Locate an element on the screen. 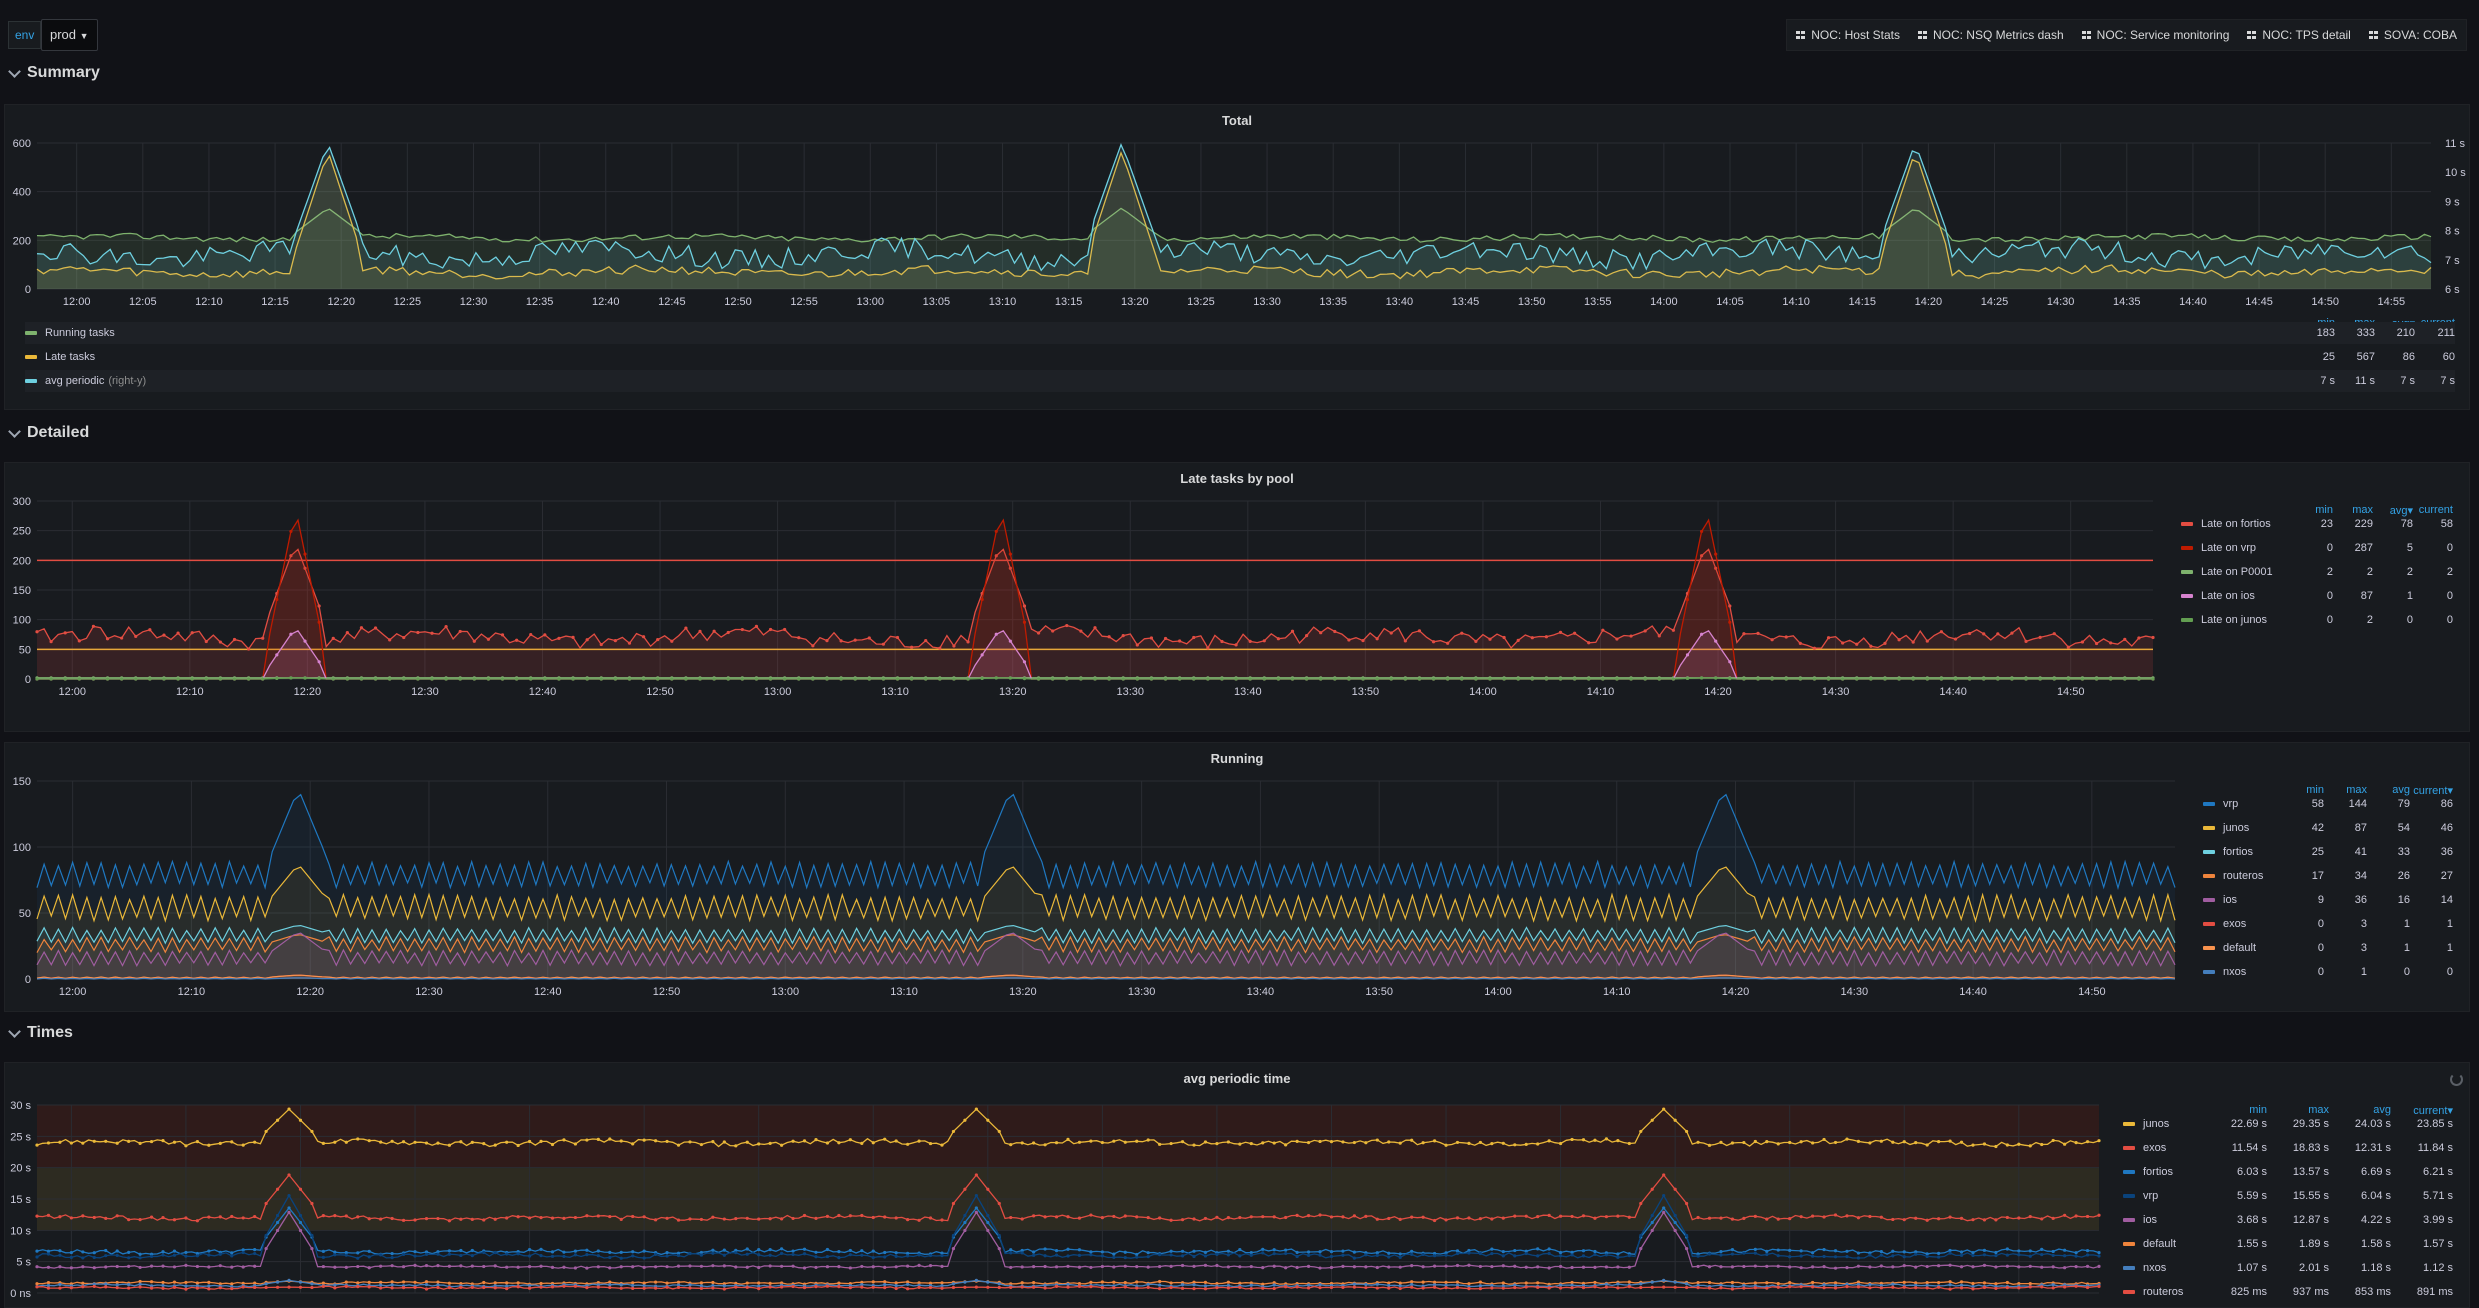 This screenshot has width=2479, height=1308. legend-series-name: avg periodic (right-y) is located at coordinates (1160, 381).